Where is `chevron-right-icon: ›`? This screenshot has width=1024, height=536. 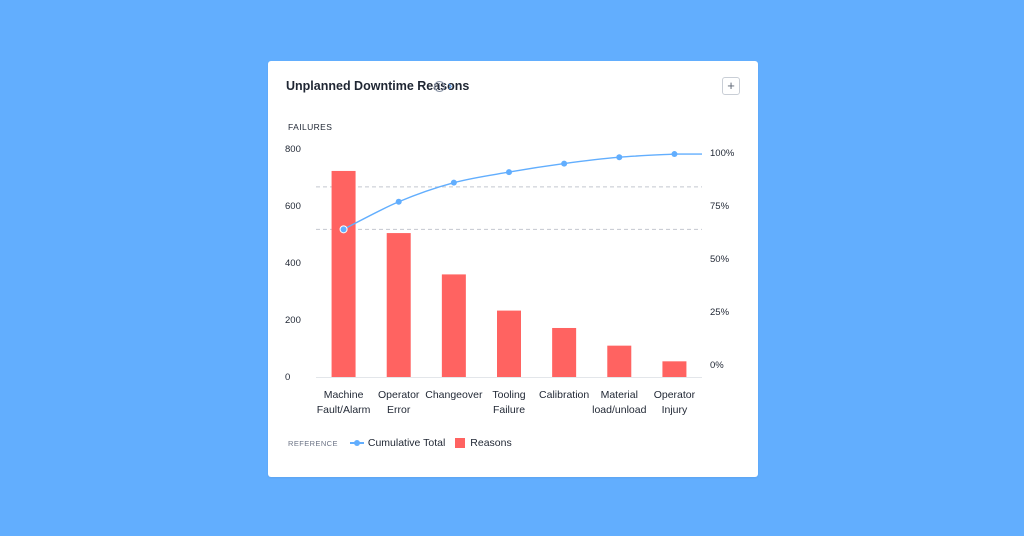
chevron-right-icon: › is located at coordinates (450, 85).